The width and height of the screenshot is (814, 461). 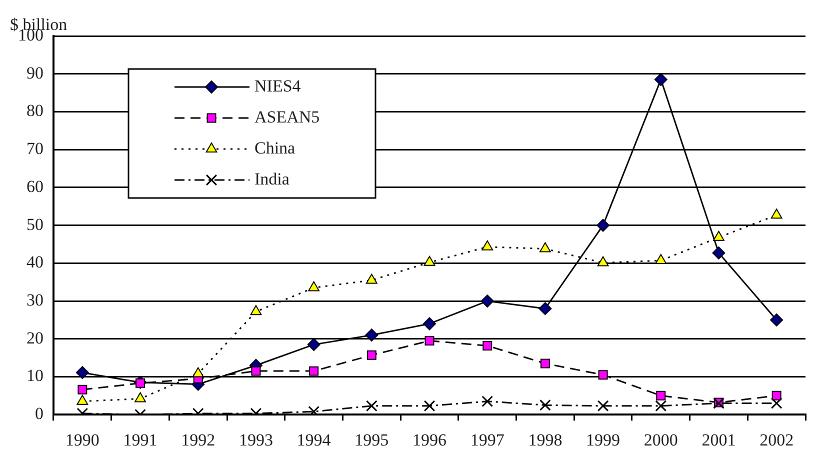 I want to click on y-tick-label: 20, so click(x=35, y=338).